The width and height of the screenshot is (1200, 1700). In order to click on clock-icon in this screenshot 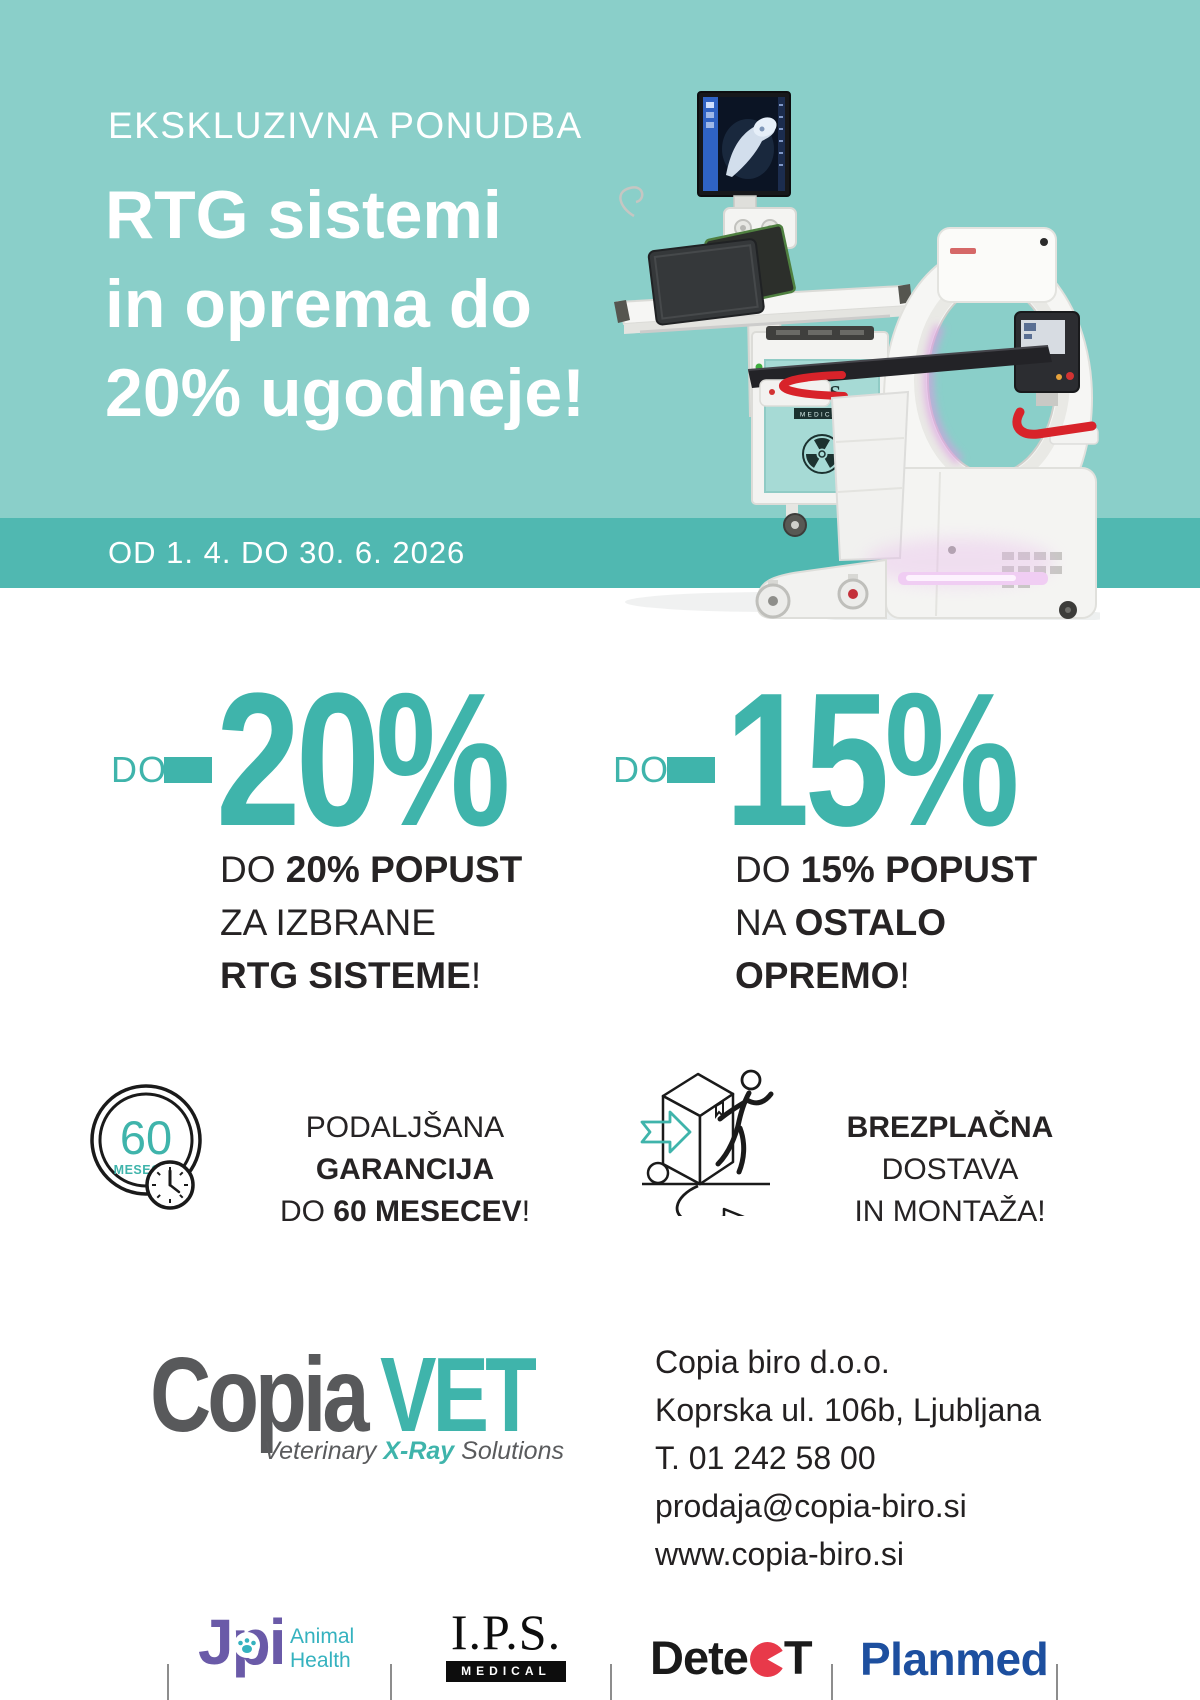, I will do `click(170, 1185)`.